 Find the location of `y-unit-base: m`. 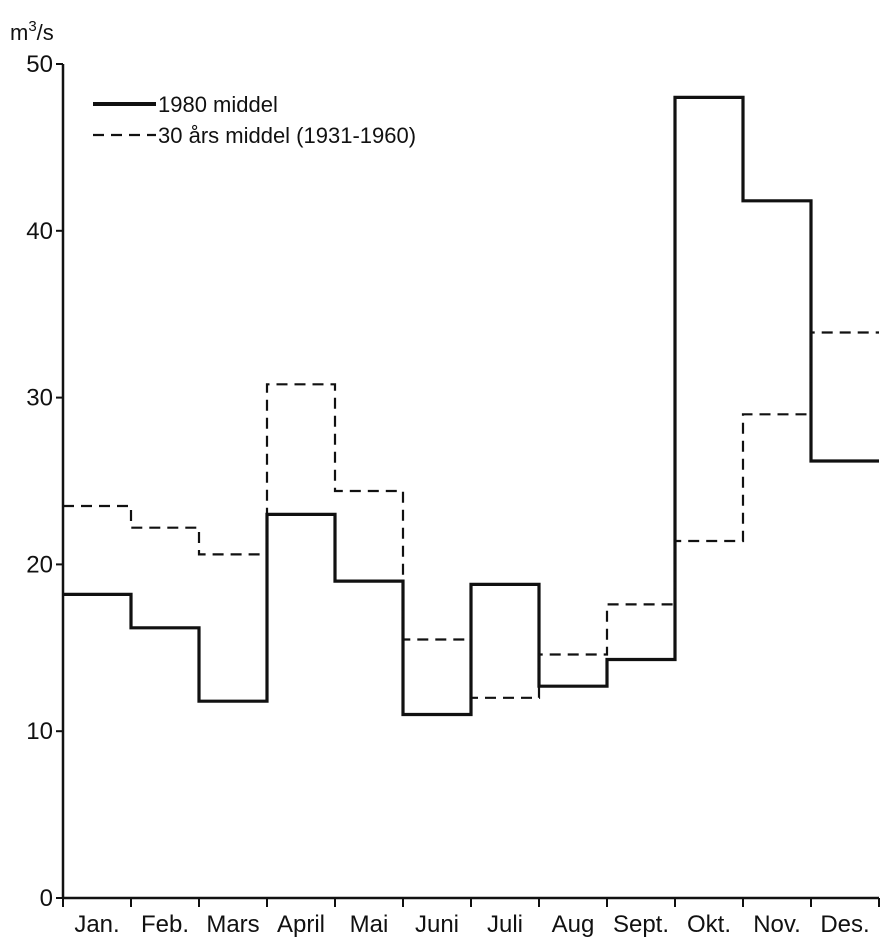

y-unit-base: m is located at coordinates (19, 32).